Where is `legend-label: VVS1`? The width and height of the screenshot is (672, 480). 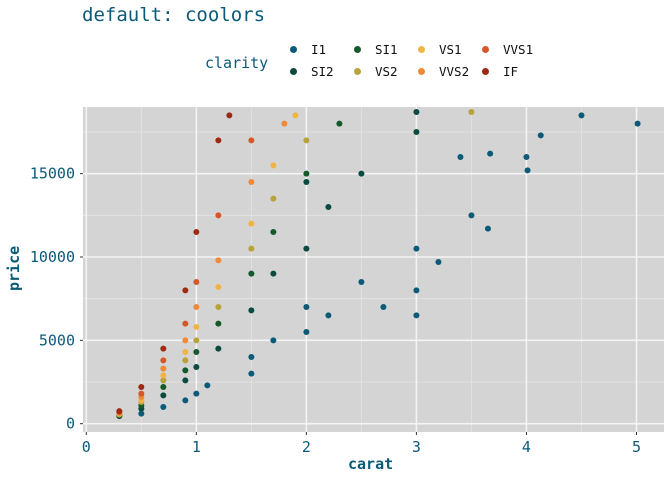 legend-label: VVS1 is located at coordinates (518, 49).